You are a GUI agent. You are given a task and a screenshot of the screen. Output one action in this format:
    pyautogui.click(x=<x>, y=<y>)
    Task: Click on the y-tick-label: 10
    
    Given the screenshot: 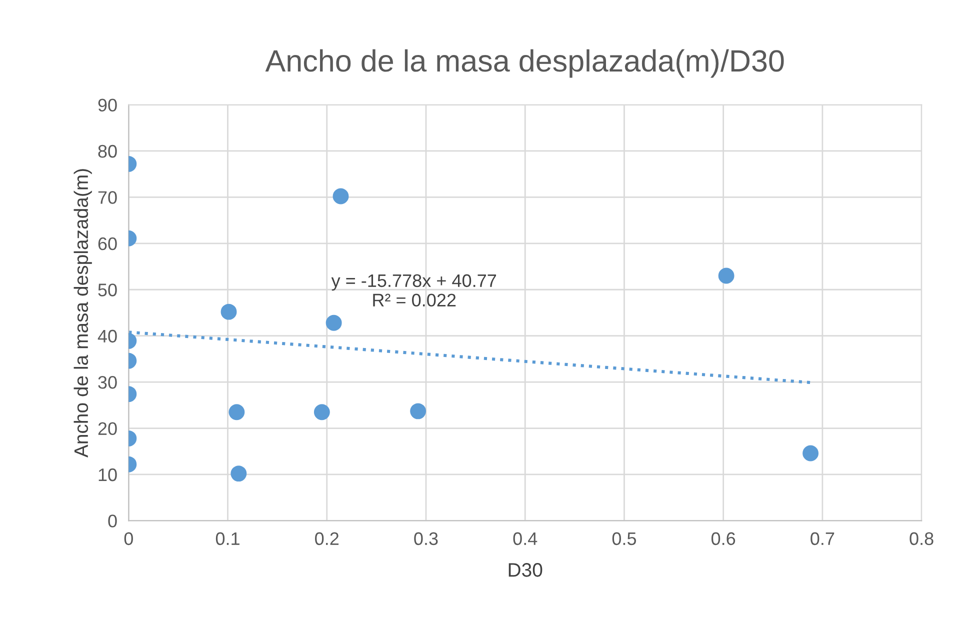 What is the action you would take?
    pyautogui.click(x=107, y=475)
    